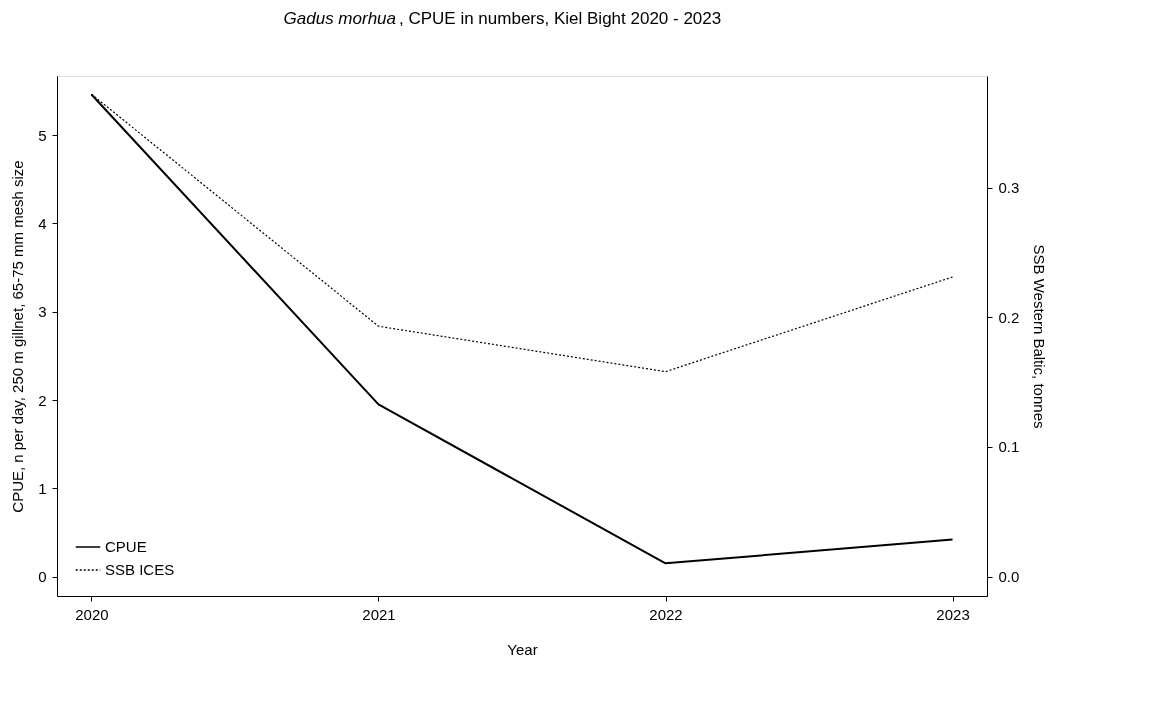 The image size is (1160, 713). I want to click on legend-label: SSB ICES, so click(140, 569).